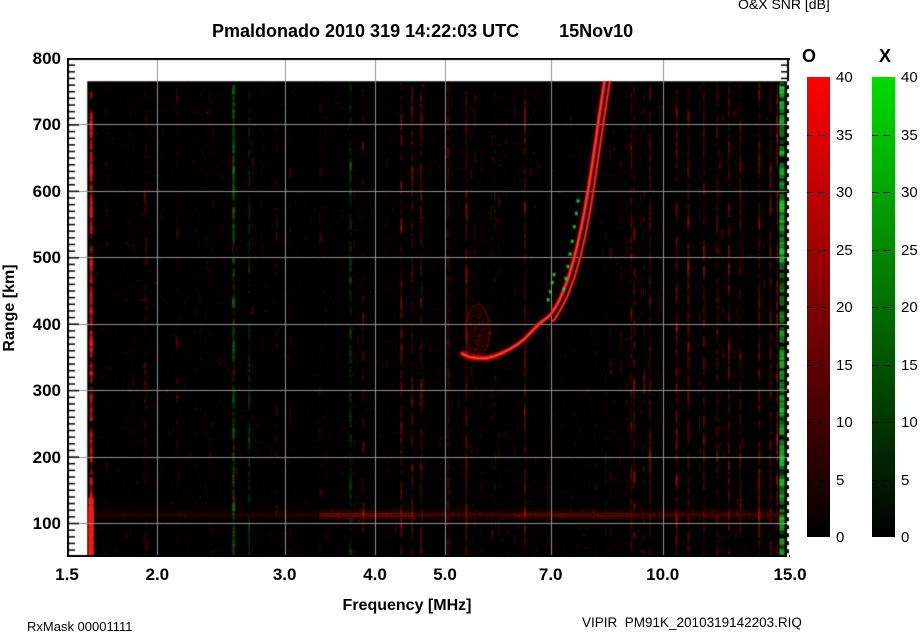  Describe the element at coordinates (46, 523) in the screenshot. I see `y-tick-label: 100` at that location.